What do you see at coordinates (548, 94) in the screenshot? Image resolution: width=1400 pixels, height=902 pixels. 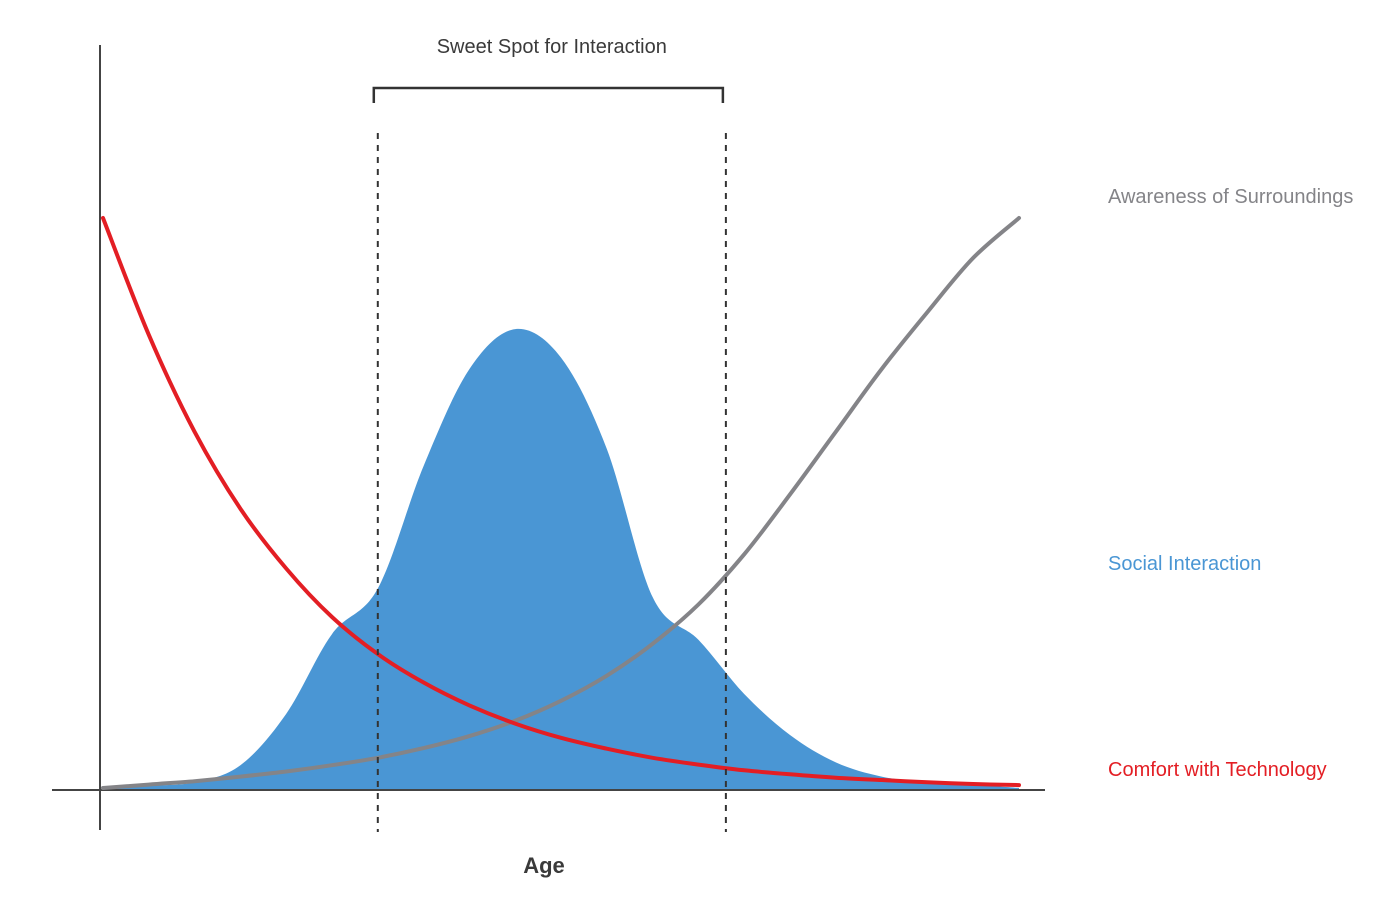 I see `sweet-spot-bracket` at bounding box center [548, 94].